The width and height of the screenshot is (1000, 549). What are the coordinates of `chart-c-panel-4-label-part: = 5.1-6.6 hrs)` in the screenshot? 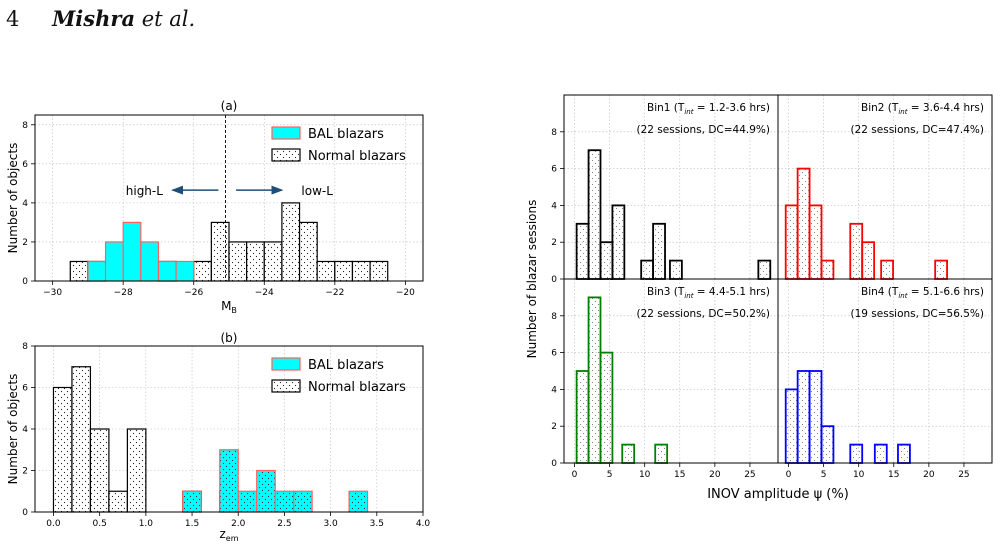 It's located at (945, 292).